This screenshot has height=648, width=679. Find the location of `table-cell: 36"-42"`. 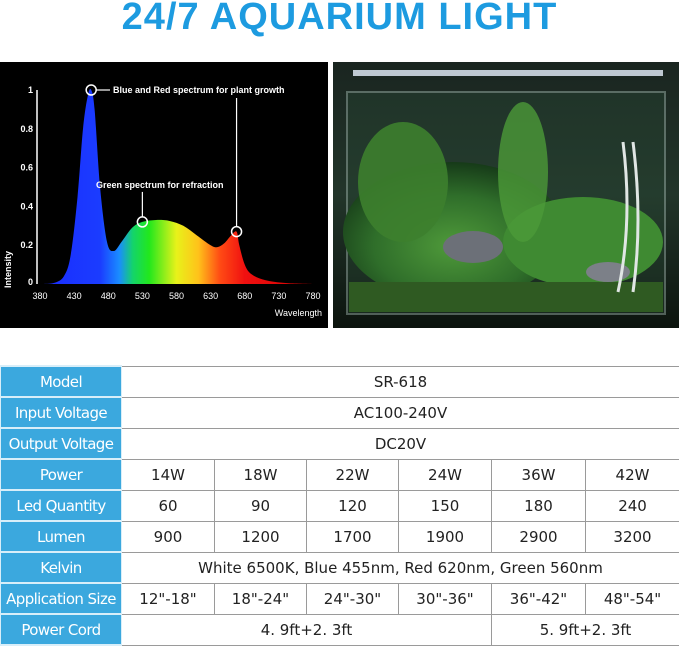

table-cell: 36"-42" is located at coordinates (538, 598).